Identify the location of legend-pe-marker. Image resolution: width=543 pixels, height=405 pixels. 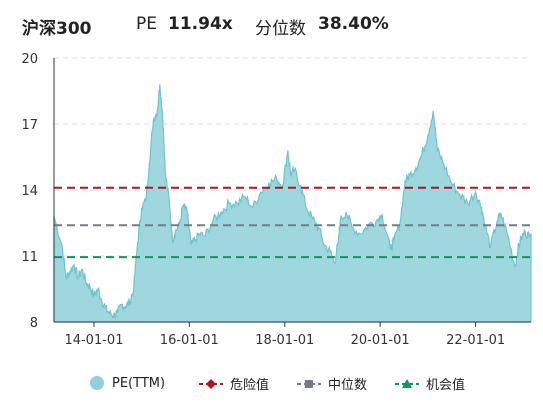
(97, 383).